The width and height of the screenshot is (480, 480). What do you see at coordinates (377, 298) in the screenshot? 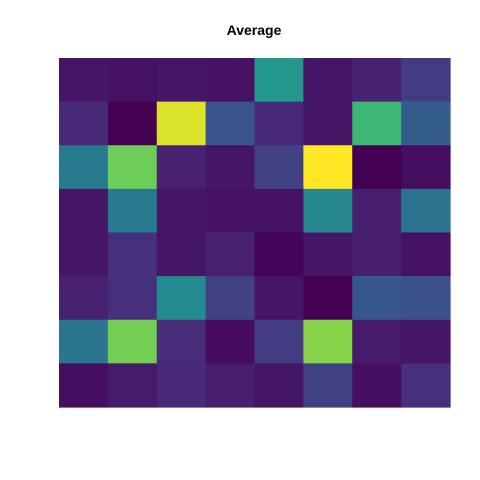
I see `heatmap-cell-r5-c6` at bounding box center [377, 298].